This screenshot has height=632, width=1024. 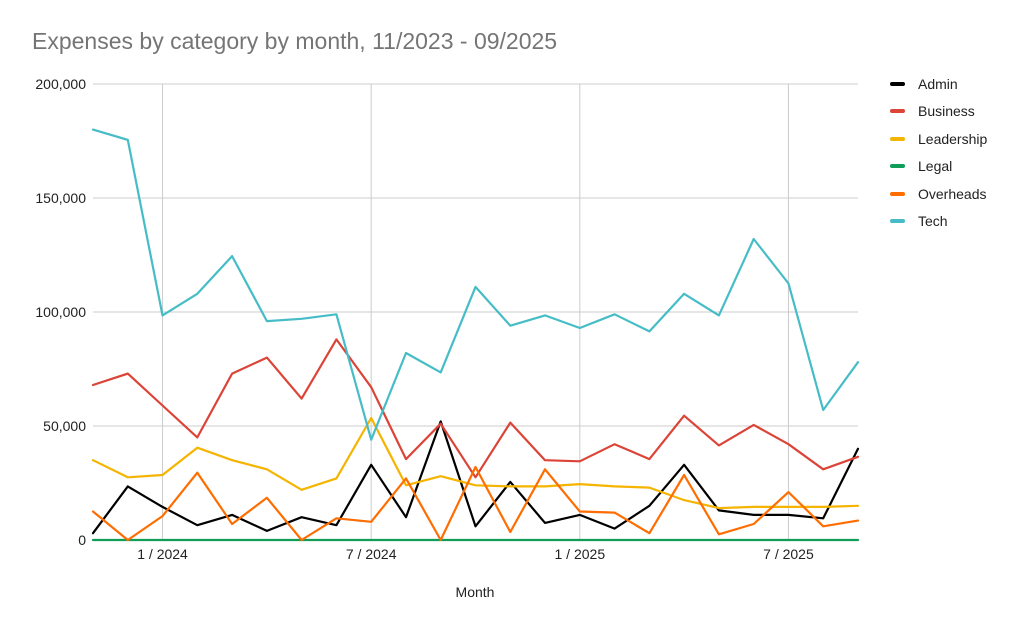 I want to click on series-line-leadership, so click(x=475, y=463).